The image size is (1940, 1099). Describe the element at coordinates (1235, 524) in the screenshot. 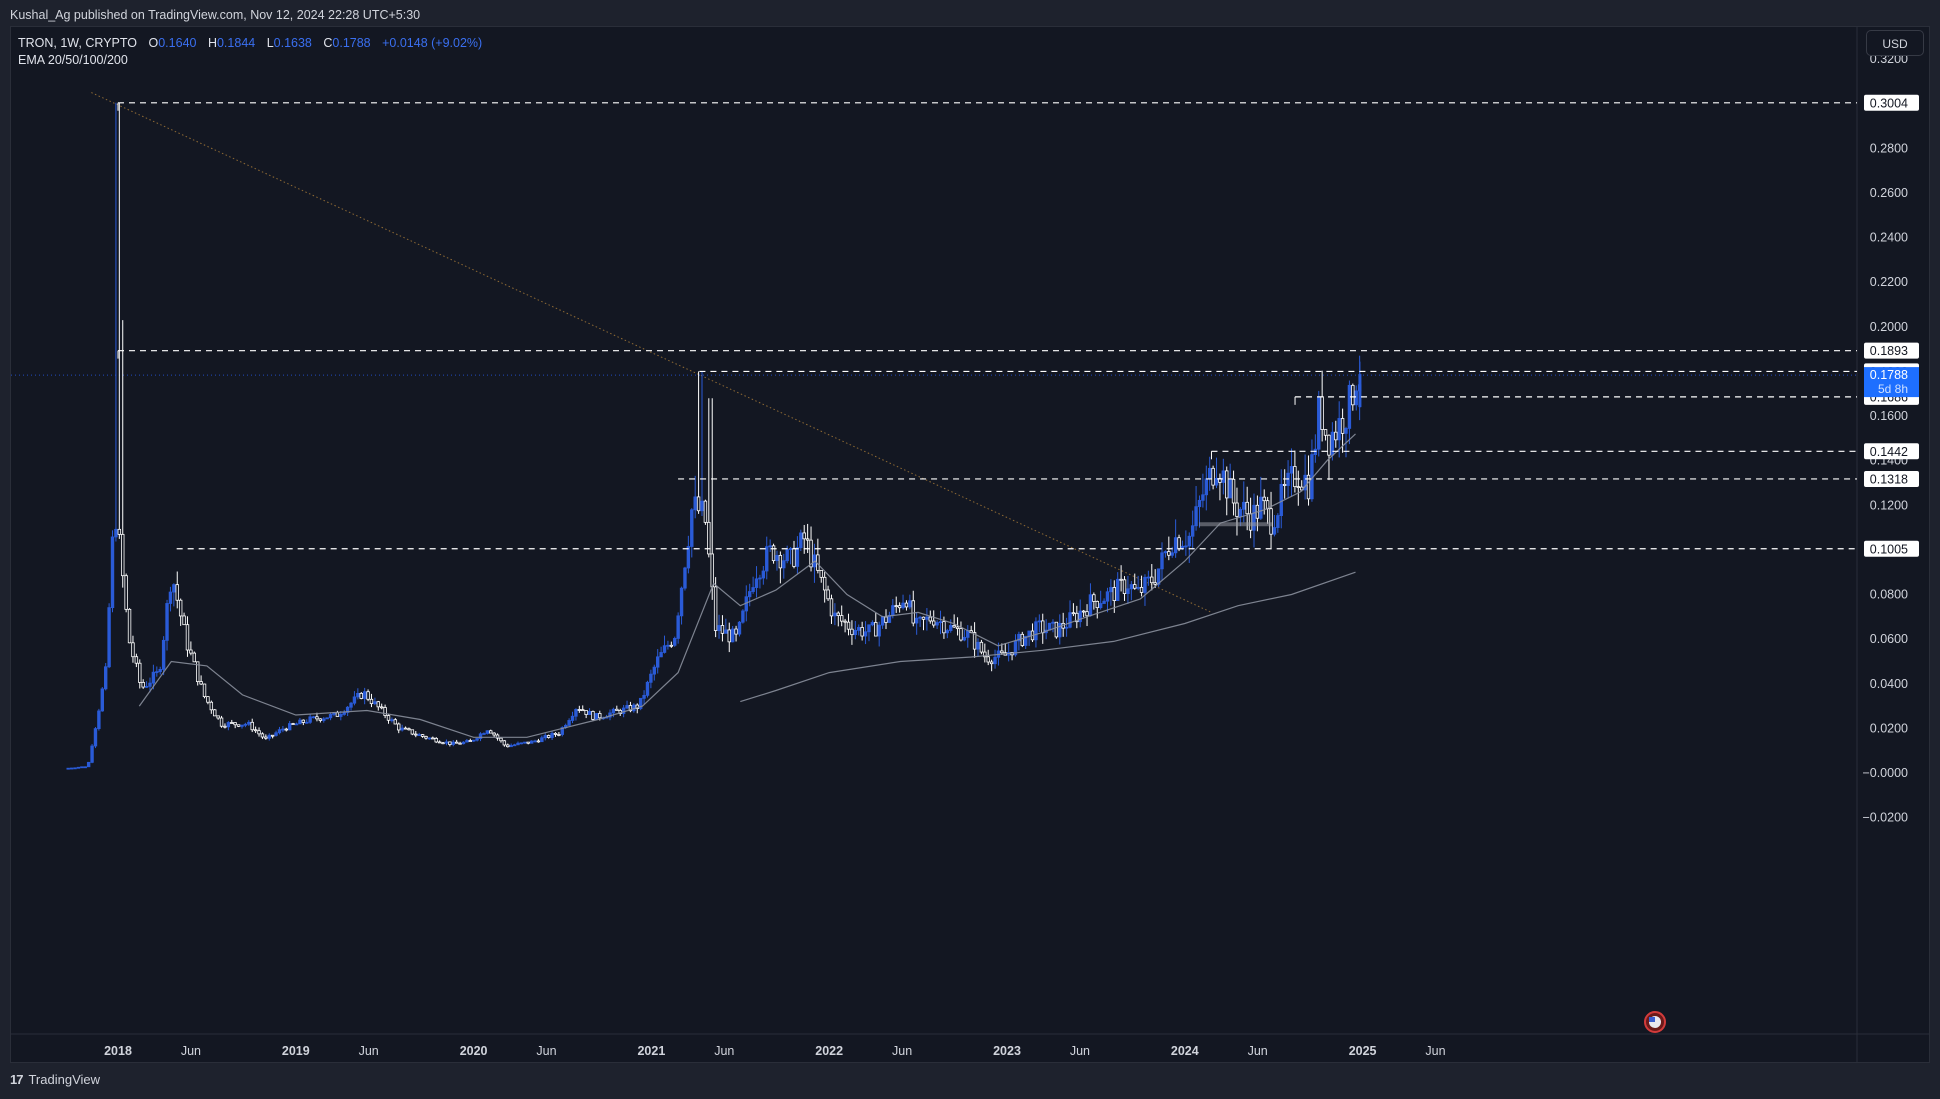

I see `support-zone` at that location.